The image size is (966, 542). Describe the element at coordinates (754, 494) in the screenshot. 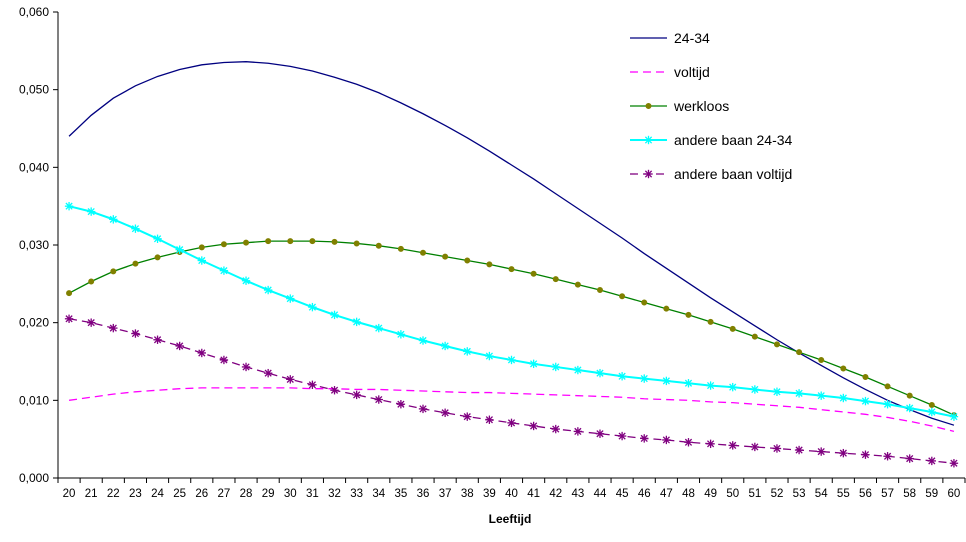

I see `x-tick-label: 51` at that location.